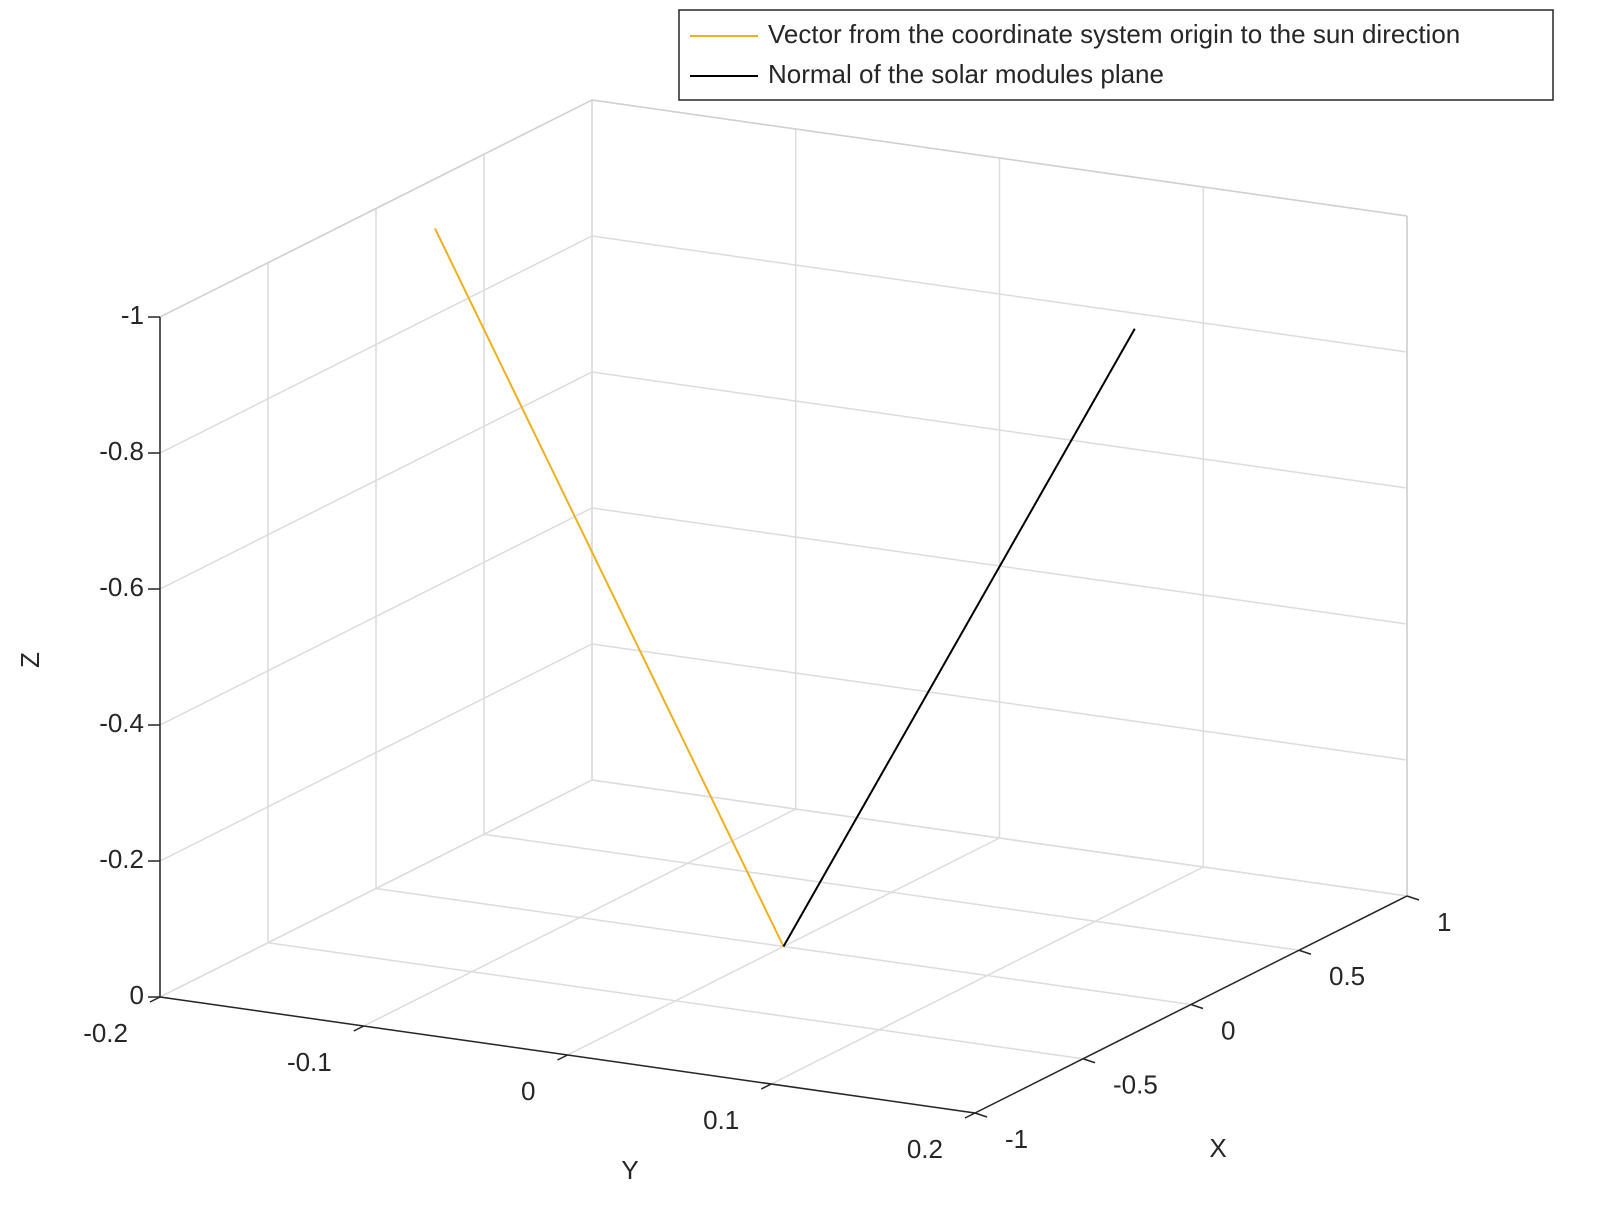  I want to click on y-tick-label: 0.1, so click(721, 1120).